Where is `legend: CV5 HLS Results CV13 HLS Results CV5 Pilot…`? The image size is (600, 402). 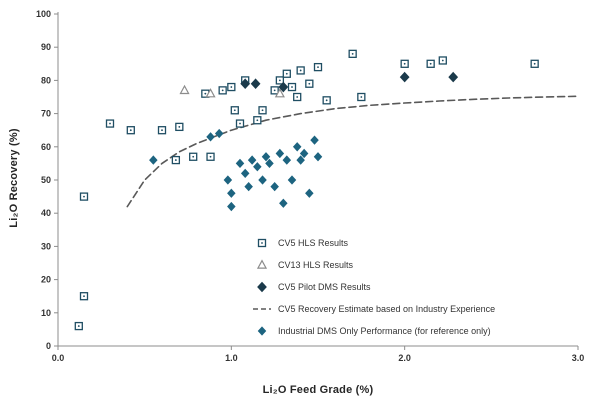 legend: CV5 HLS Results CV13 HLS Results CV5 Pilot… is located at coordinates (374, 287).